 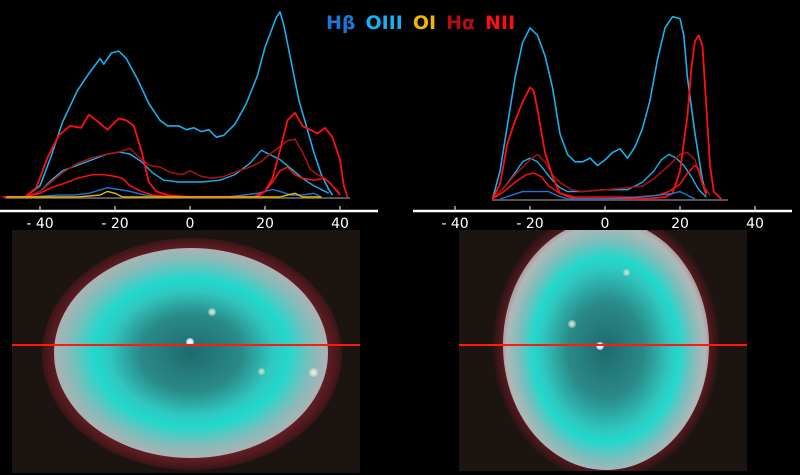 What do you see at coordinates (424, 23) in the screenshot?
I see `legend-item-oi: OI` at bounding box center [424, 23].